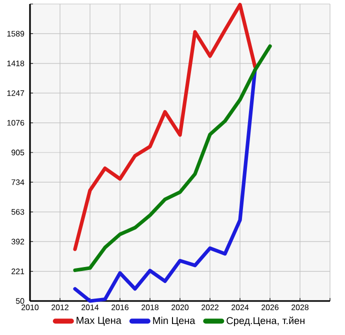  What do you see at coordinates (265, 321) in the screenshot?
I see `legend-label: Сред.Цена, т.йен` at bounding box center [265, 321].